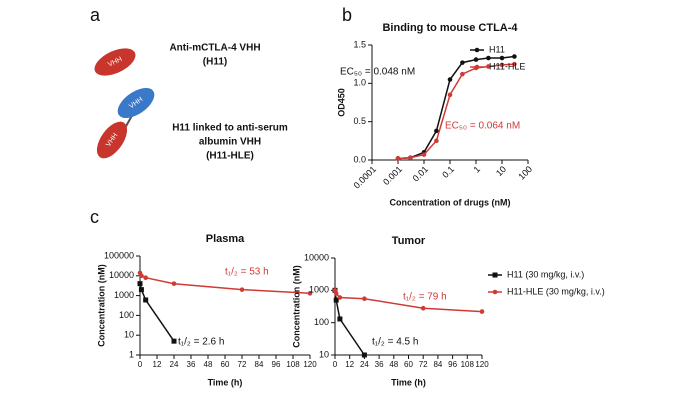 This screenshot has height=395, width=675. I want to click on x-tick-label: 96, so click(452, 364).